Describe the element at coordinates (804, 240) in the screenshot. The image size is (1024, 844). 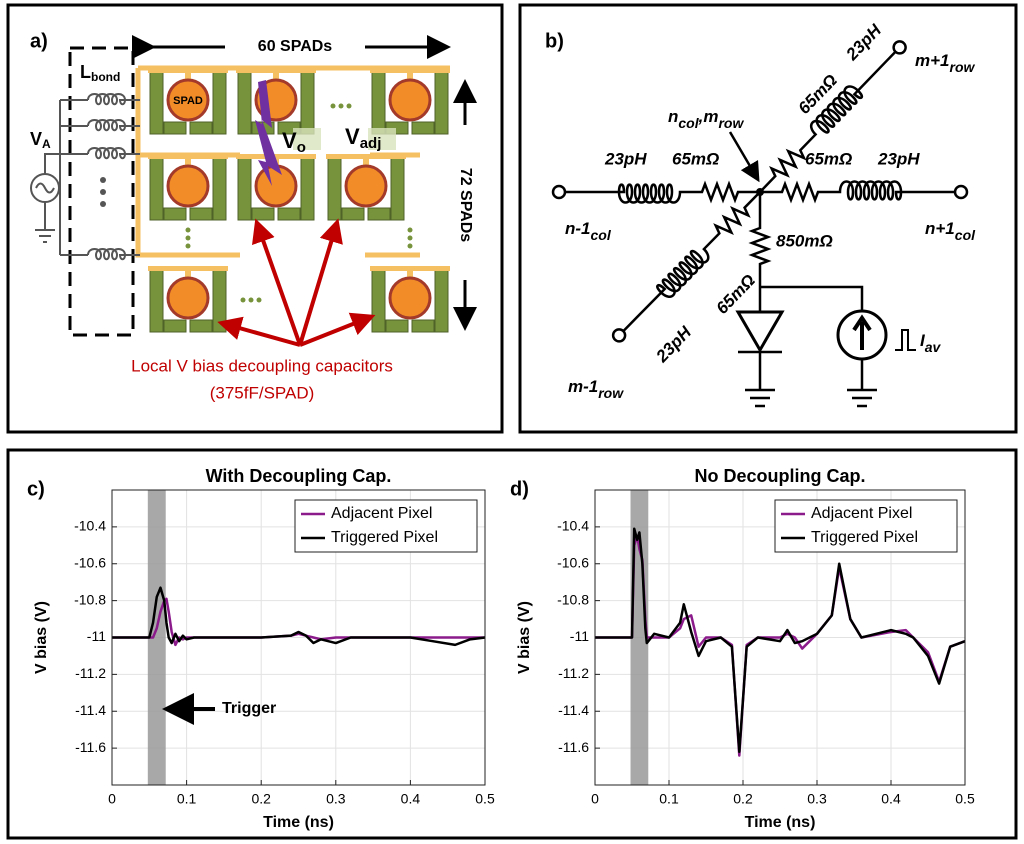
I see `resistance-label: 850mΩ` at that location.